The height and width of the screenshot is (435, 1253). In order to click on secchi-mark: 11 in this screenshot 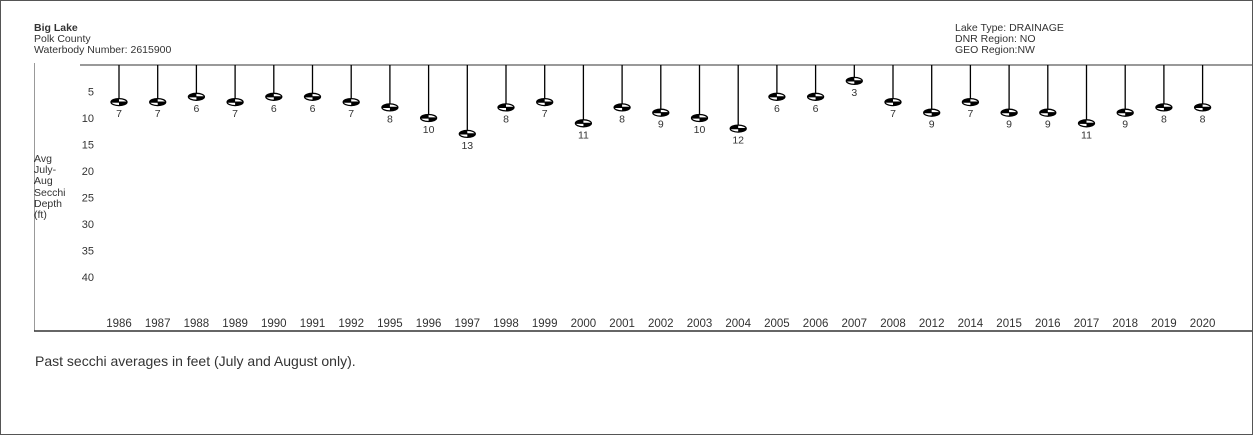, I will do `click(583, 103)`.